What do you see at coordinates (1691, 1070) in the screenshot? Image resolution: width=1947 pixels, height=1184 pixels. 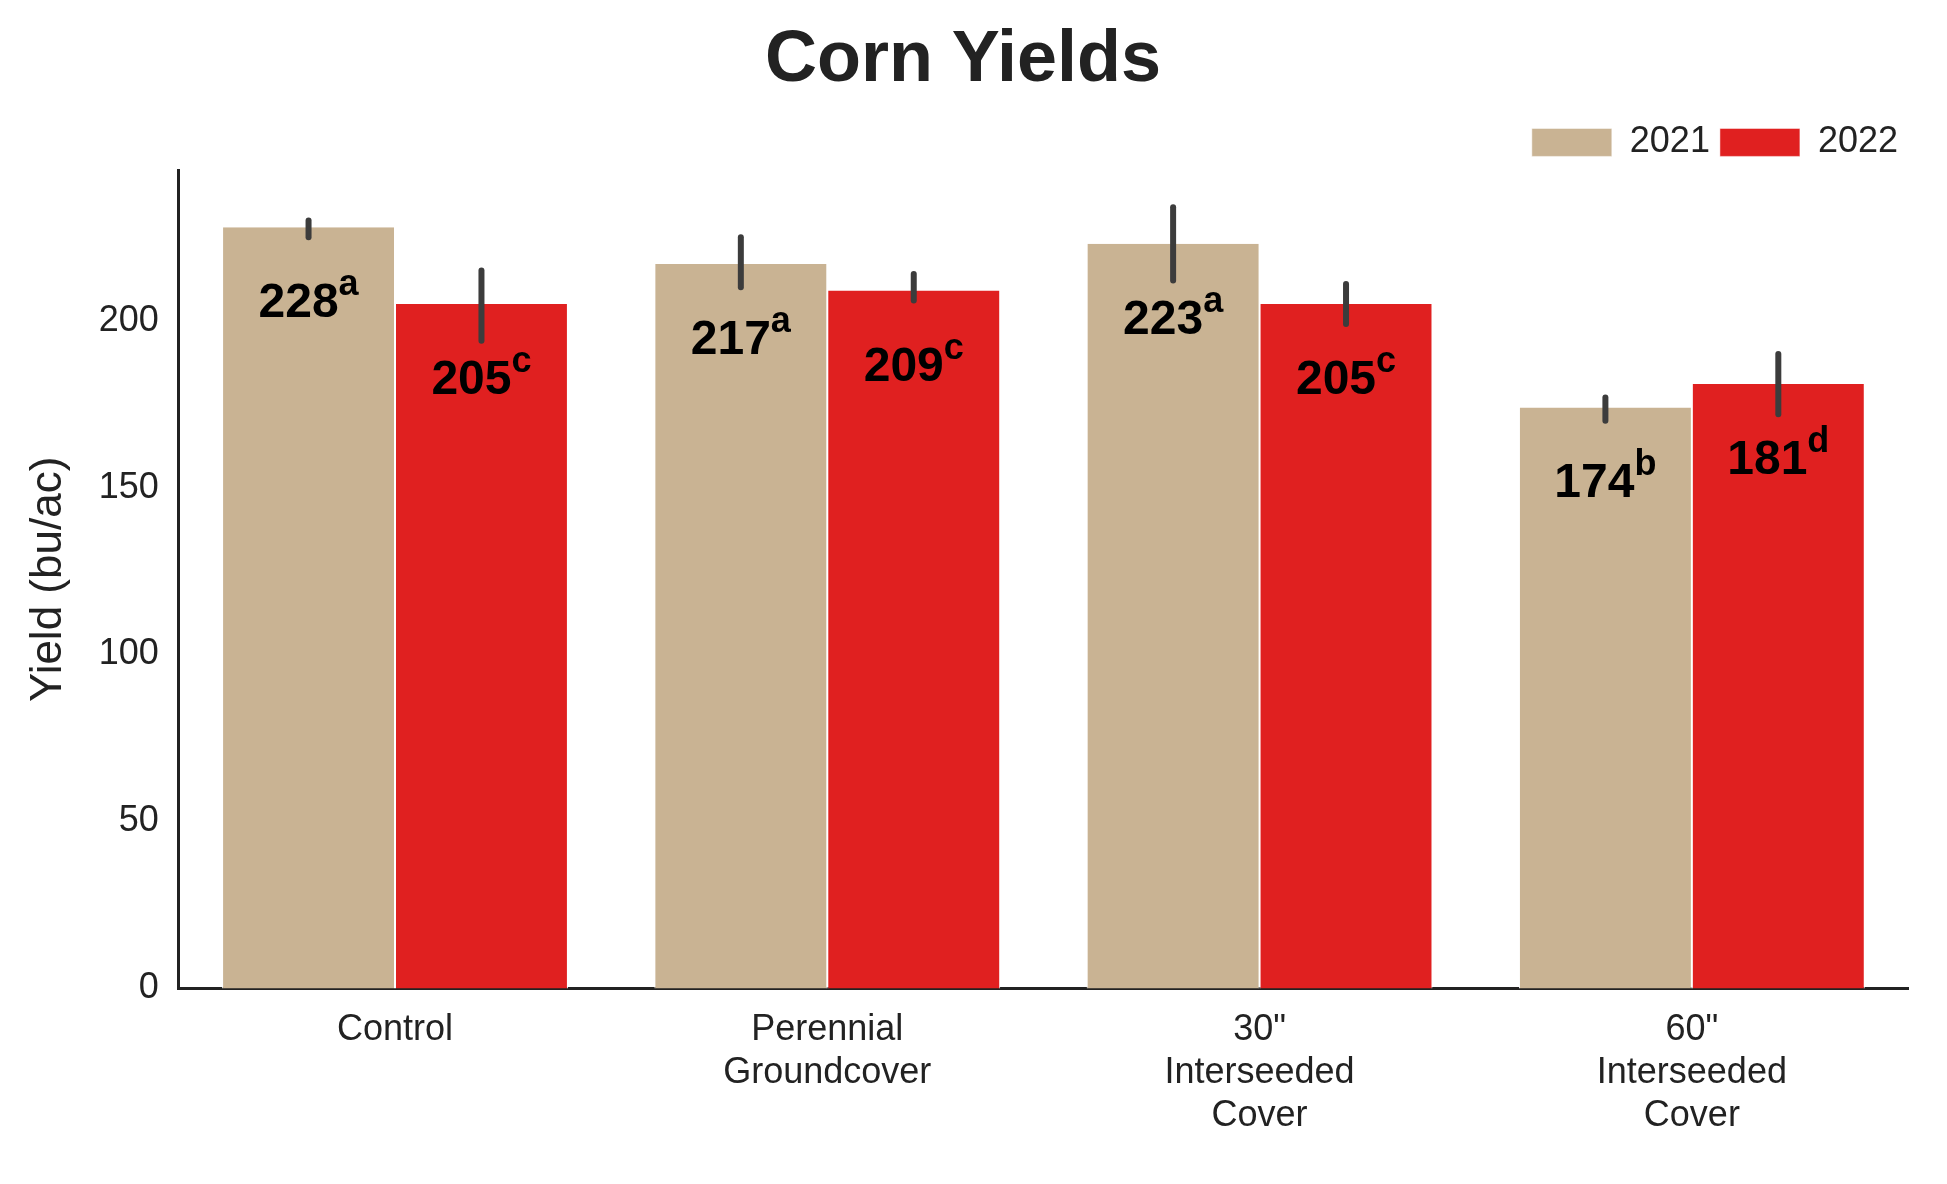 I see `x-tick-label: 60" Interseeded Cover` at bounding box center [1691, 1070].